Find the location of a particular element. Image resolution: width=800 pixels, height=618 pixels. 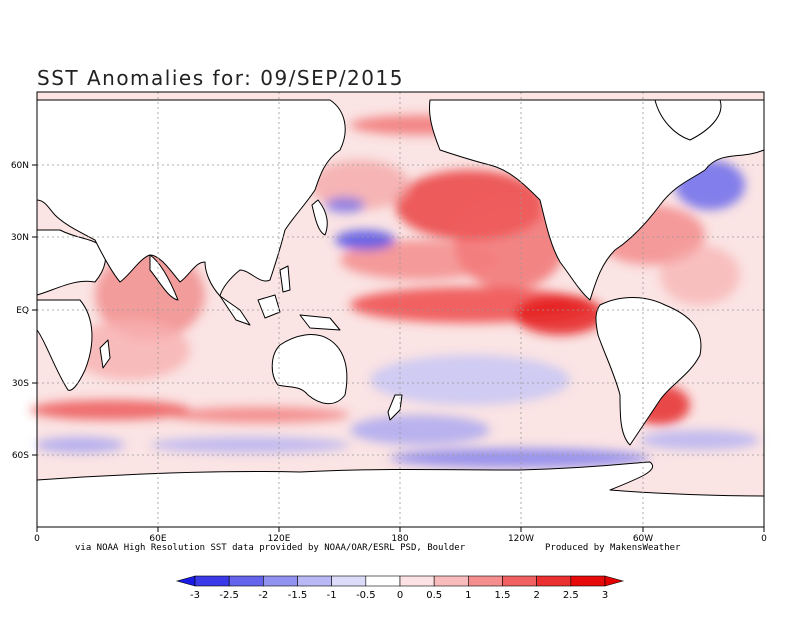

lat-tick-labels: 60N 30N EQ 30S 60S is located at coordinates (20, 311).